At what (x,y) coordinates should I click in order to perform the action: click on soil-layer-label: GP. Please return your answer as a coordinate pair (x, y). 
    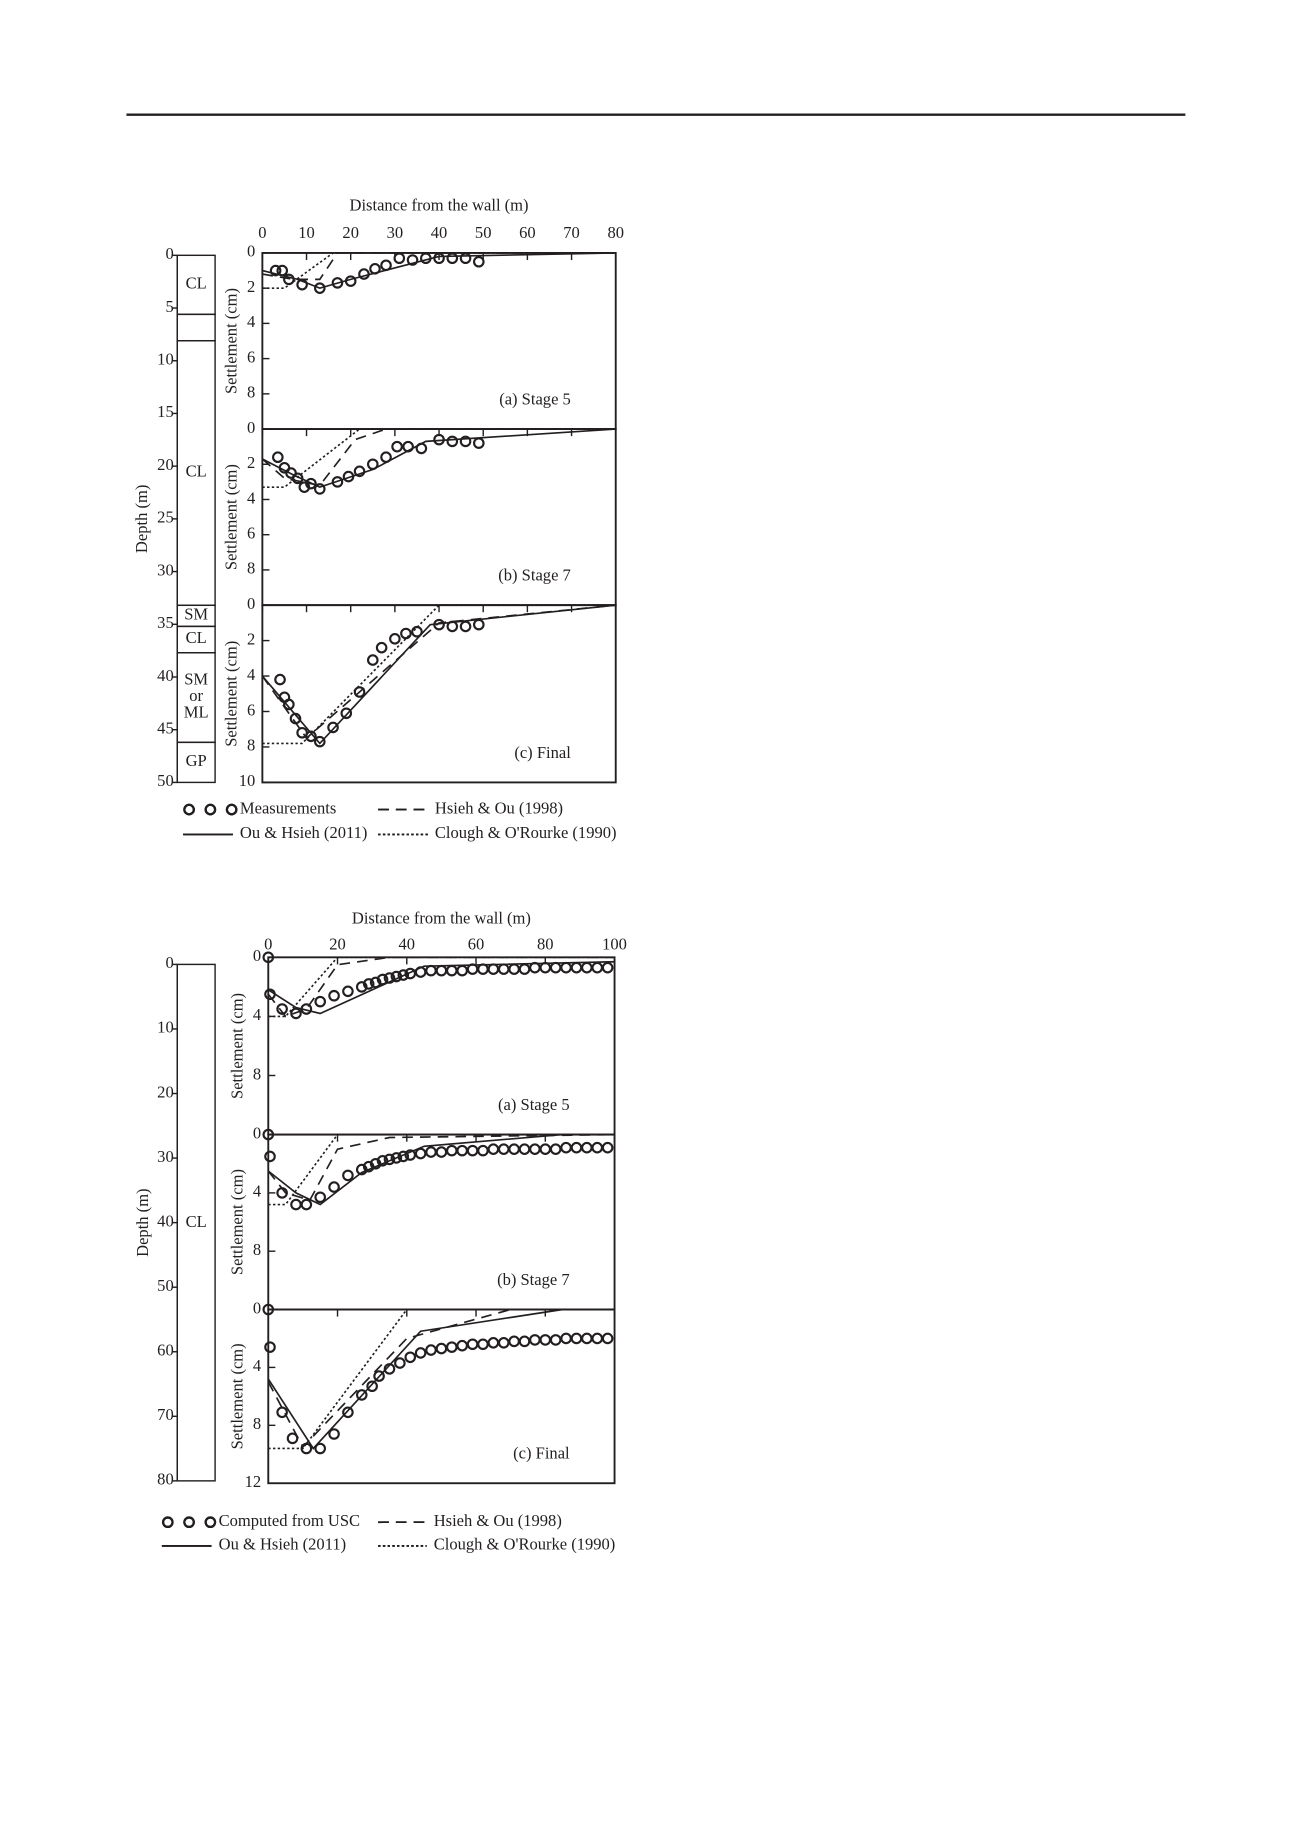
    Looking at the image, I should click on (196, 761).